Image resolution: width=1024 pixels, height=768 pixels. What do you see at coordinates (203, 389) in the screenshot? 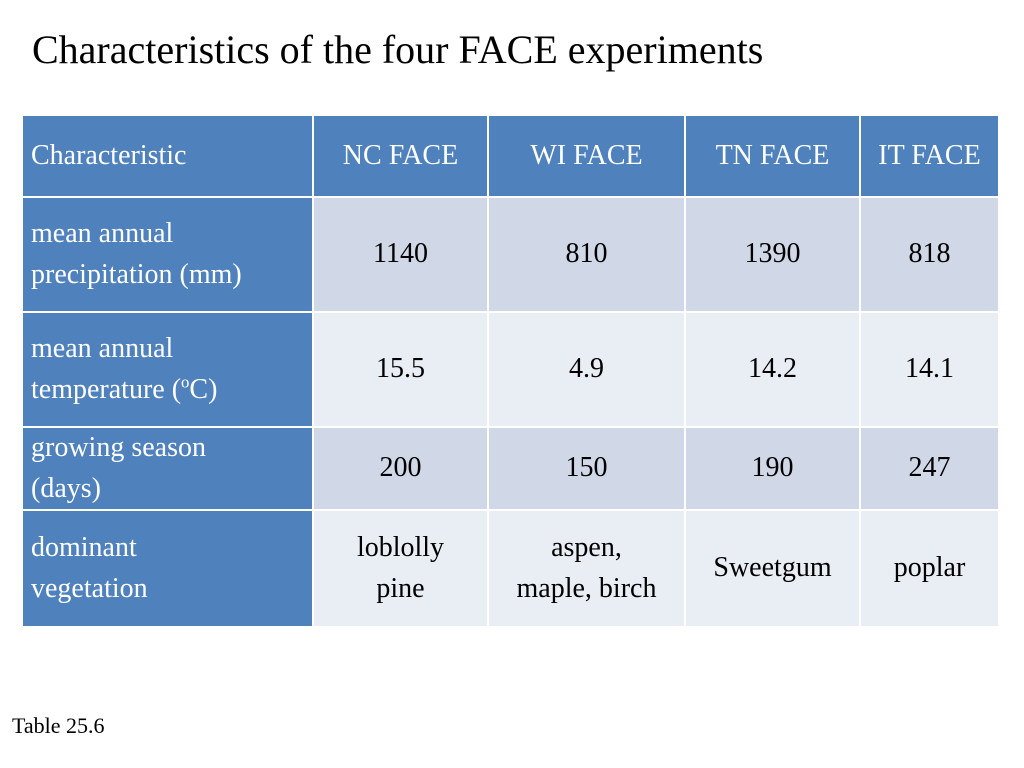
I see `row-label-text: C)` at bounding box center [203, 389].